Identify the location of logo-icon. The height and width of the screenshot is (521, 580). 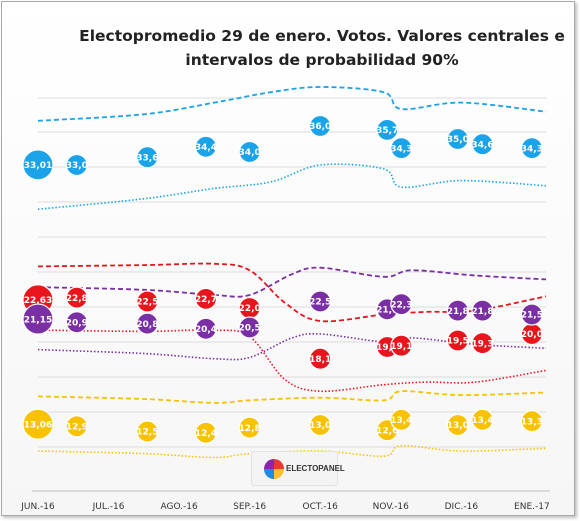
(274, 469).